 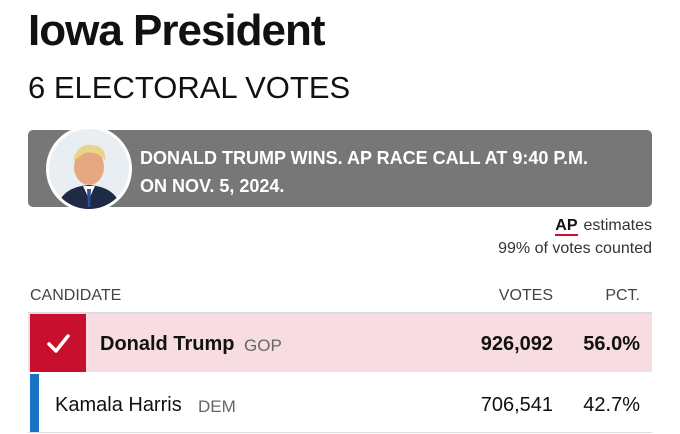 What do you see at coordinates (566, 226) in the screenshot?
I see `ap-logo: AP` at bounding box center [566, 226].